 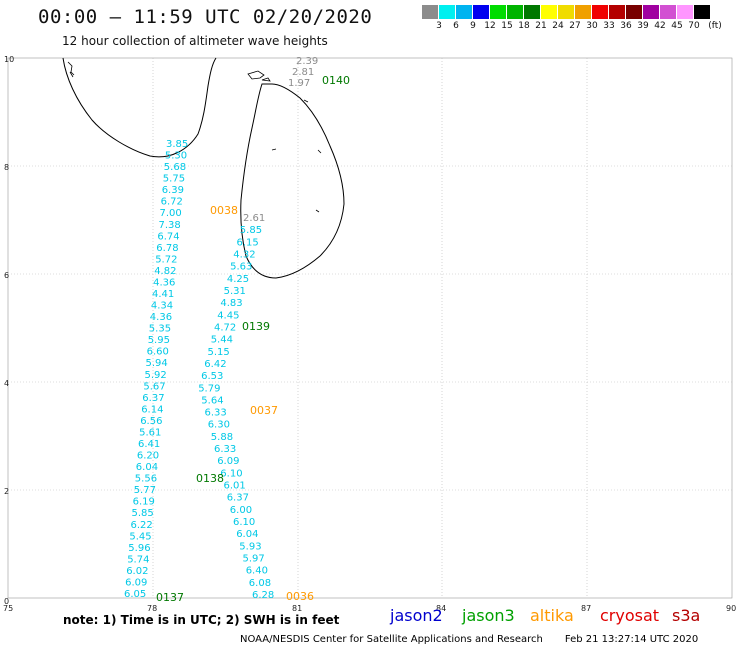 What do you see at coordinates (228, 315) in the screenshot?
I see `swh-value: 4.45` at bounding box center [228, 315].